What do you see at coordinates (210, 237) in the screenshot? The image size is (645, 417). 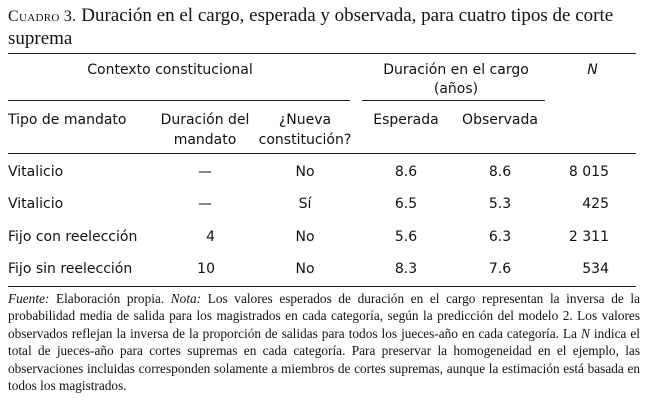 I see `cell-duracion: 4` at bounding box center [210, 237].